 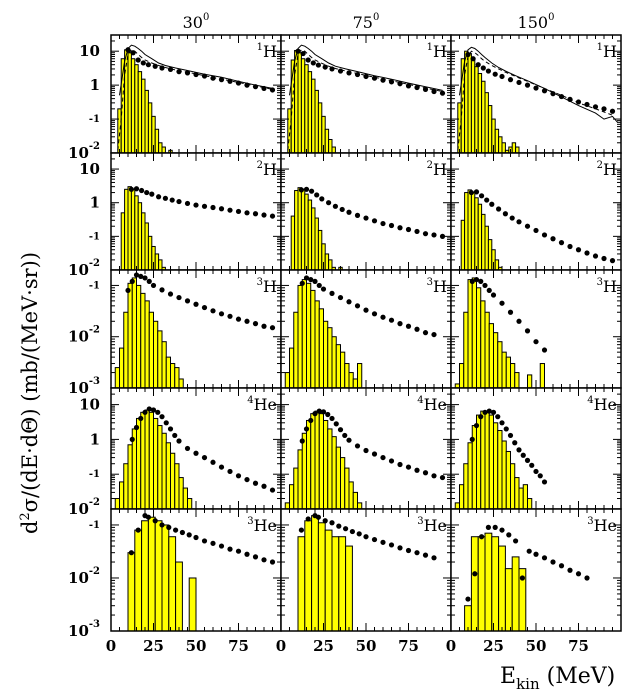 What do you see at coordinates (94, 502) in the screenshot?
I see `y-tick-exponent: -2` at bounding box center [94, 502].